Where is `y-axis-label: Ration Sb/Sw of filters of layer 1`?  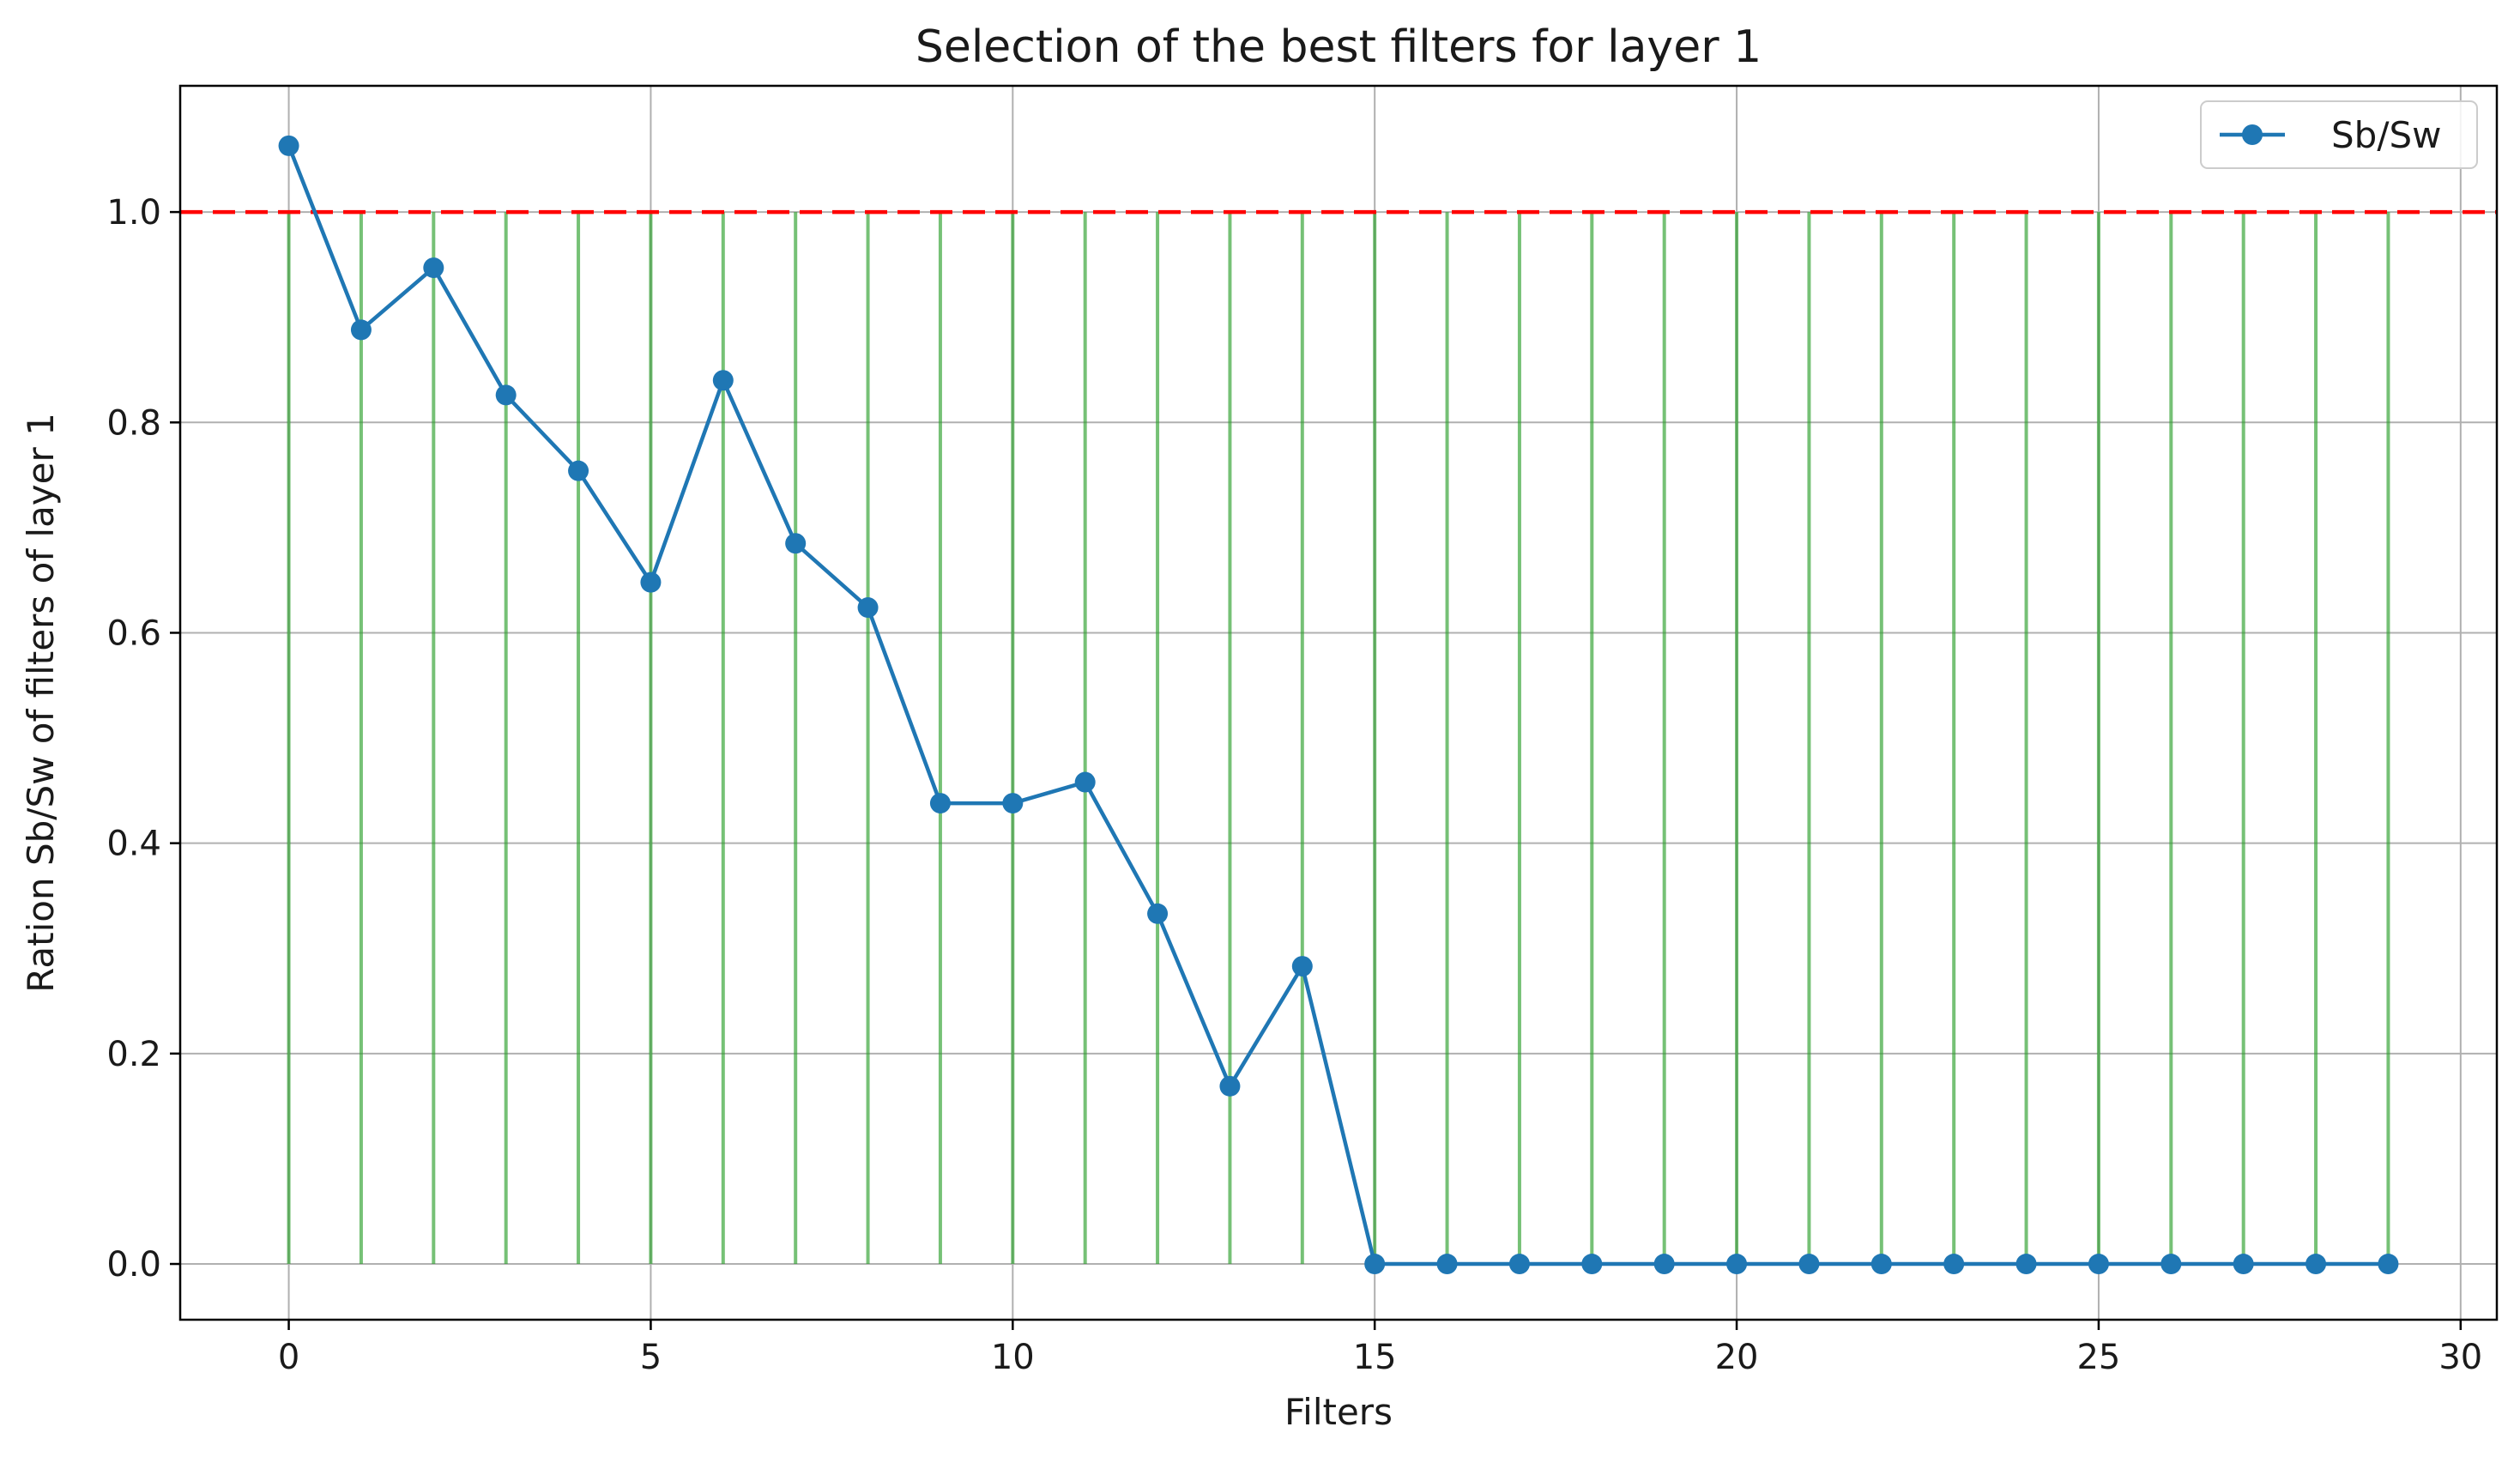 y-axis-label: Ration Sb/Sw of filters of layer 1 is located at coordinates (41, 703).